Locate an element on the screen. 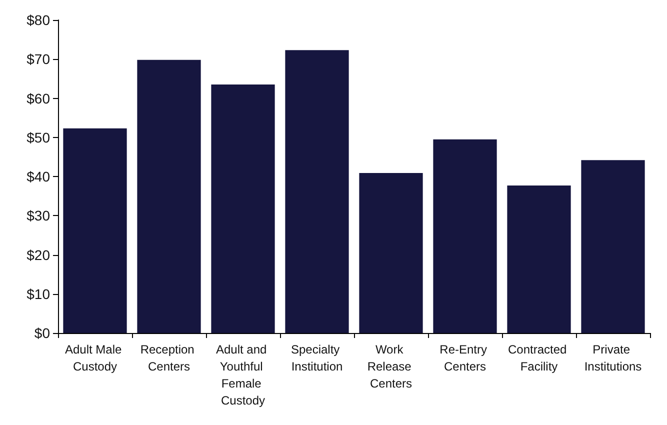  x-tick-label: Specialty Institution is located at coordinates (317, 358).